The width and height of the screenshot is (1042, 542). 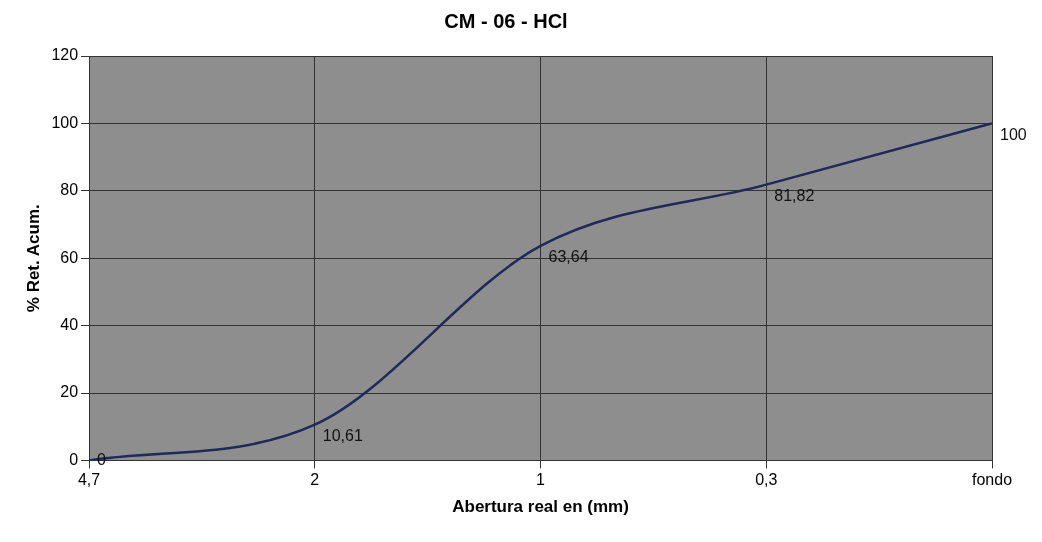 I want to click on x-tick-label: 4,7, so click(x=89, y=480).